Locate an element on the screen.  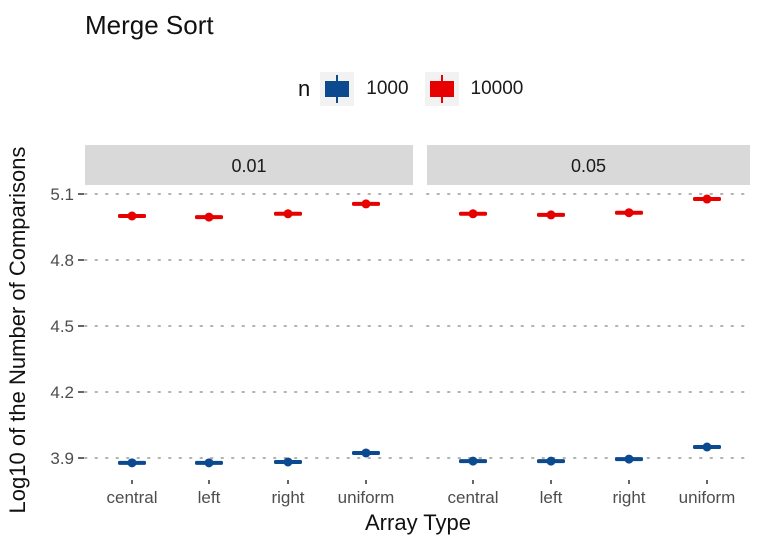
legend-label-1000: 1000 is located at coordinates (387, 88).